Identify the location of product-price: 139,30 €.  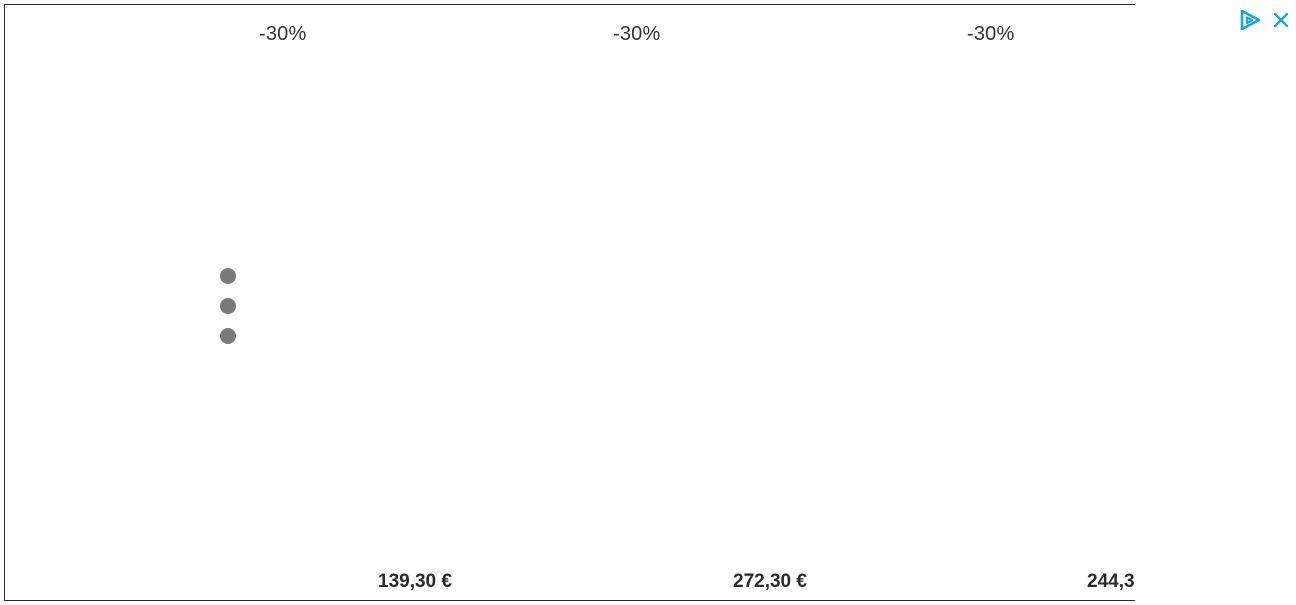
(415, 581).